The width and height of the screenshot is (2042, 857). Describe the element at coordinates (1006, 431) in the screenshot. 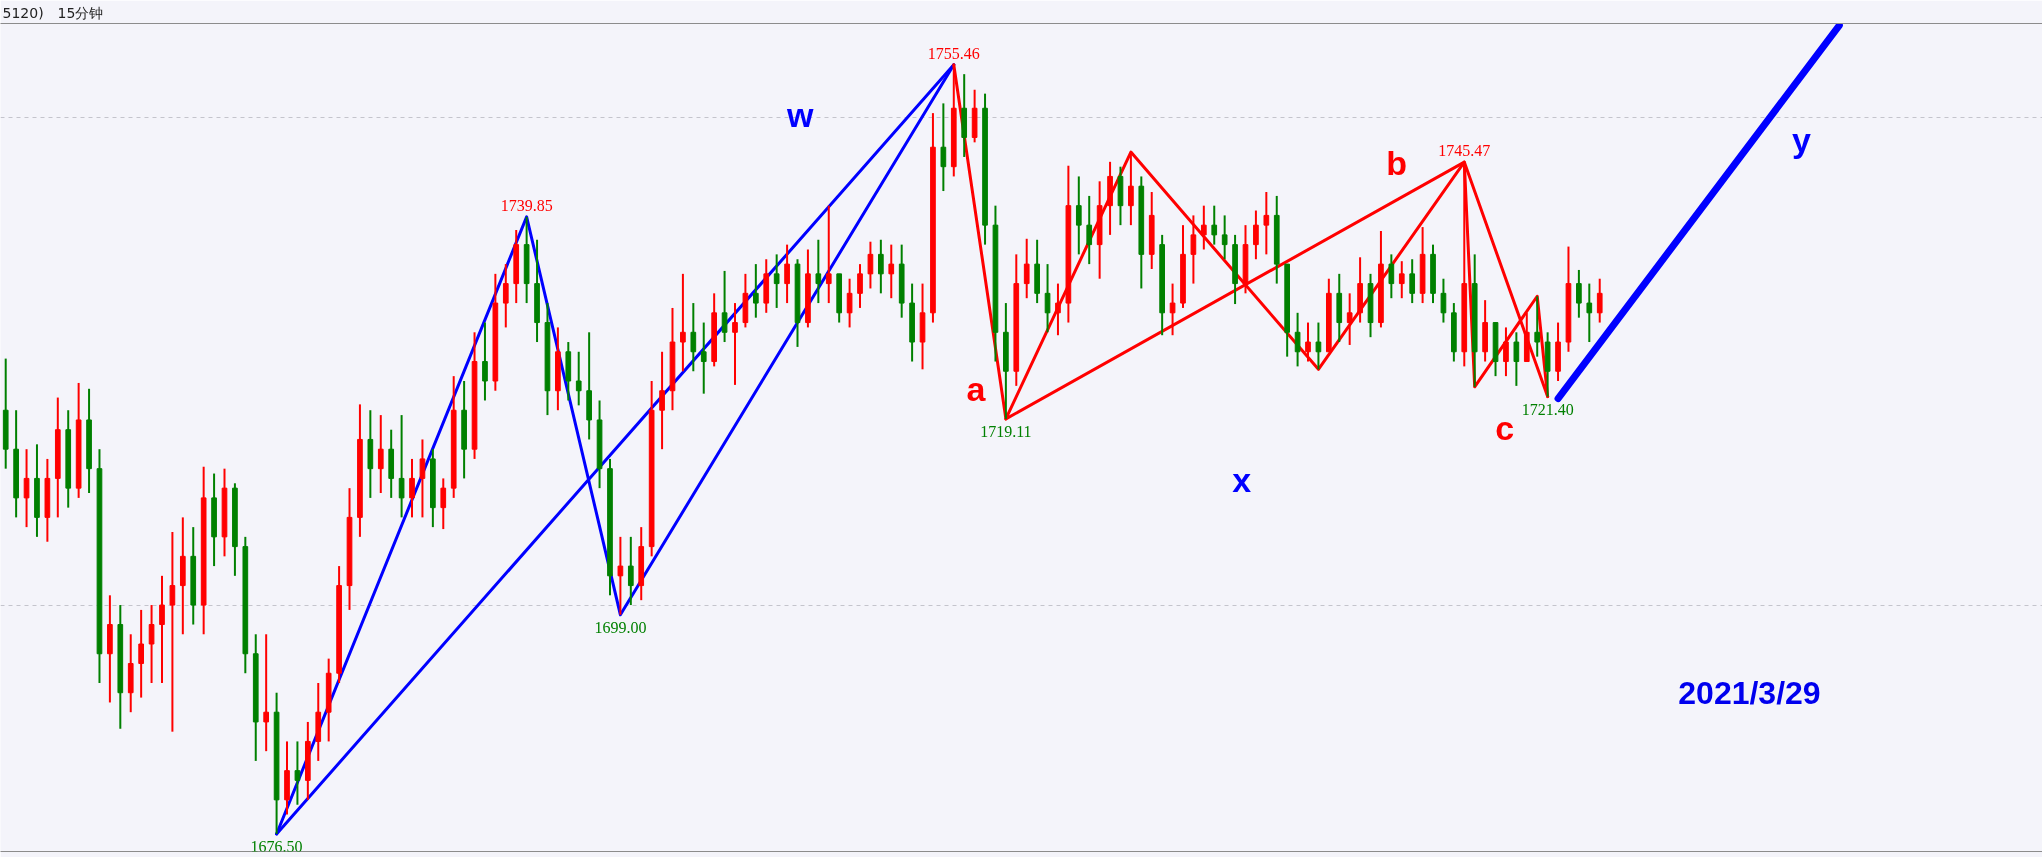

I see `annotation: 1719.11` at that location.